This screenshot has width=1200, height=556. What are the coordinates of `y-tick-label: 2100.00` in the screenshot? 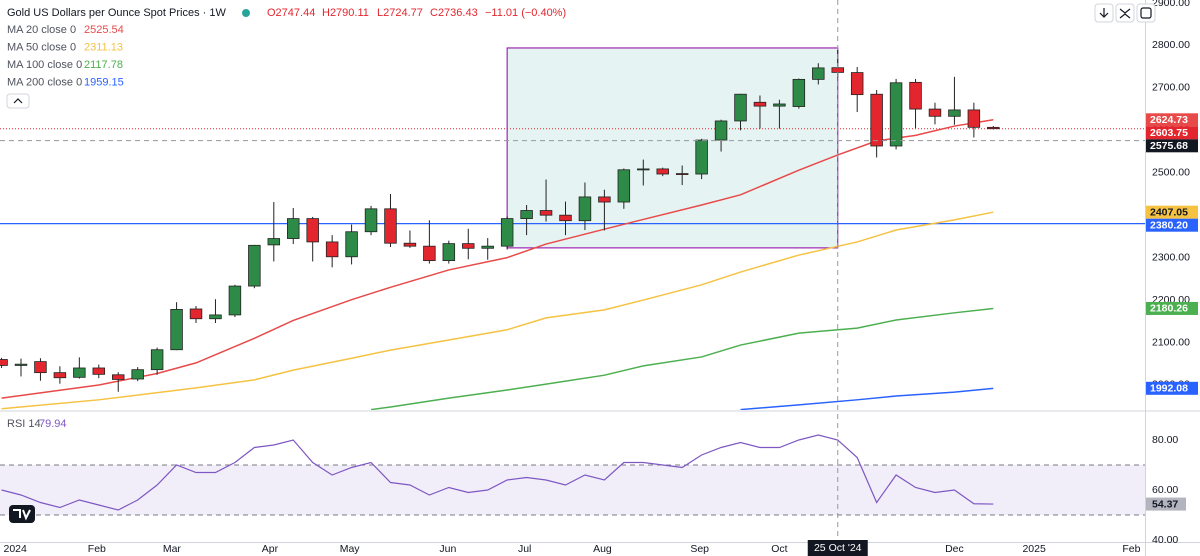 It's located at (1171, 342).